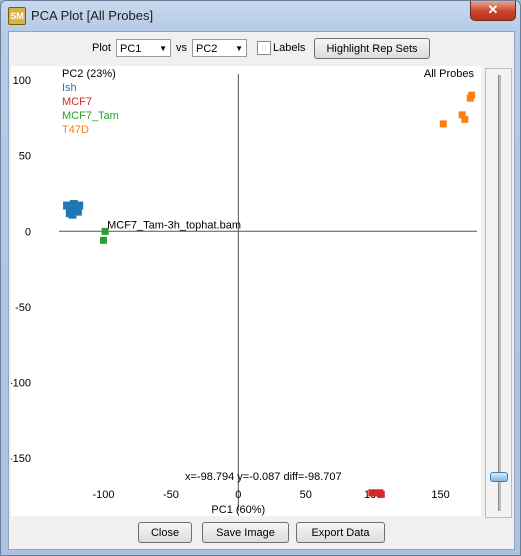 This screenshot has height=556, width=521. Describe the element at coordinates (23, 308) in the screenshot. I see `y-tick-label: -50` at that location.